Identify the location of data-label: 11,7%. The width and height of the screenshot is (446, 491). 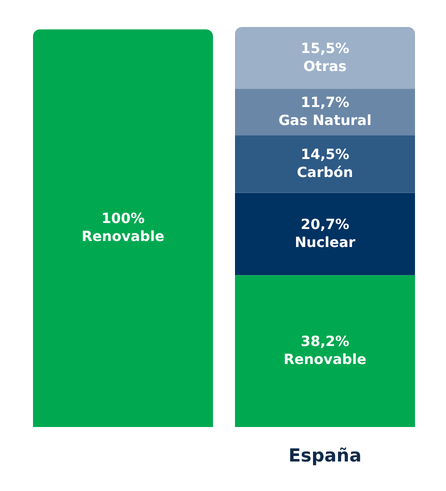
(325, 102).